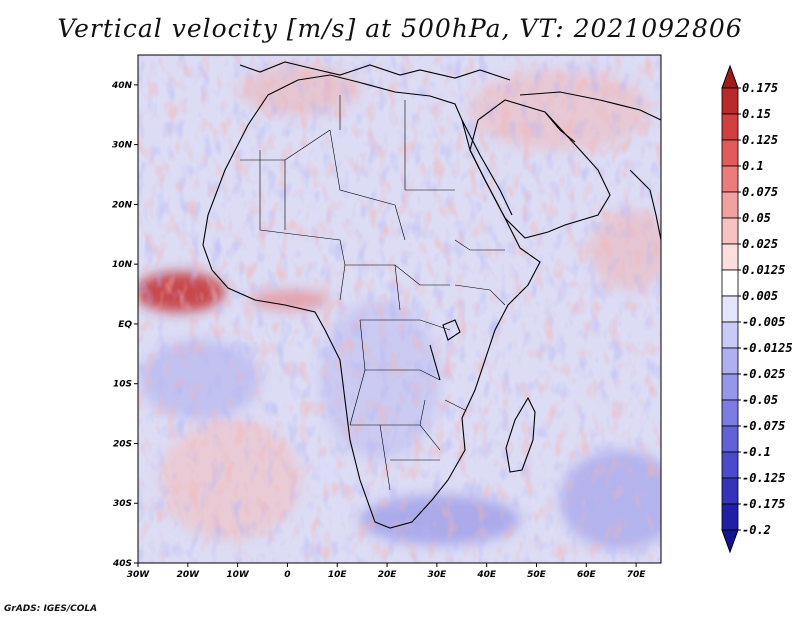  I want to click on lat-tick-label: 40S, so click(122, 564).